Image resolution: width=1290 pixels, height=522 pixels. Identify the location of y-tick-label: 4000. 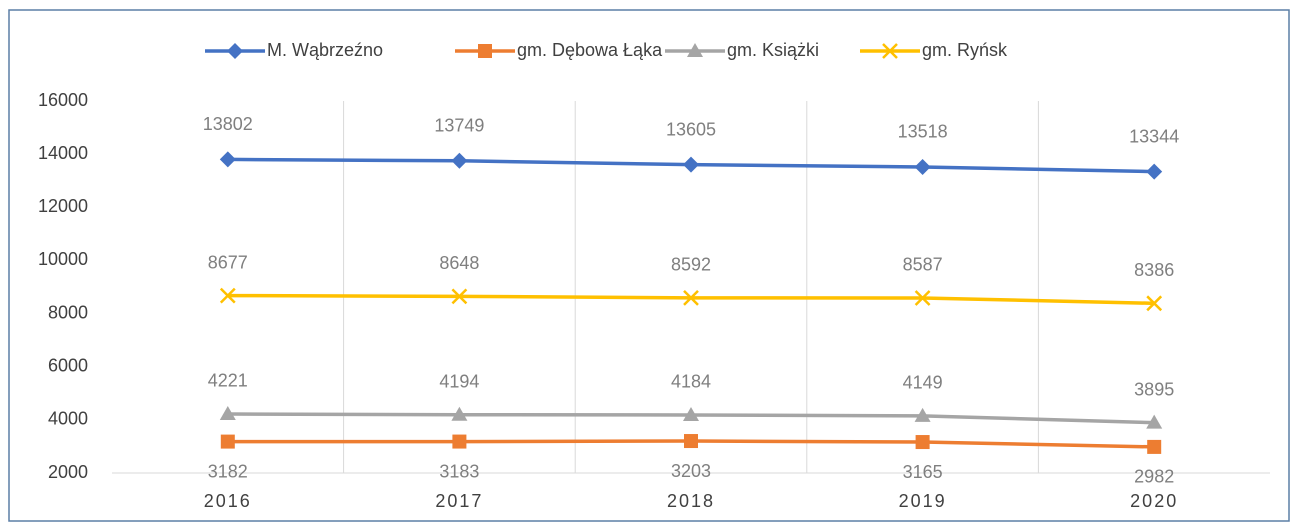
(68, 419).